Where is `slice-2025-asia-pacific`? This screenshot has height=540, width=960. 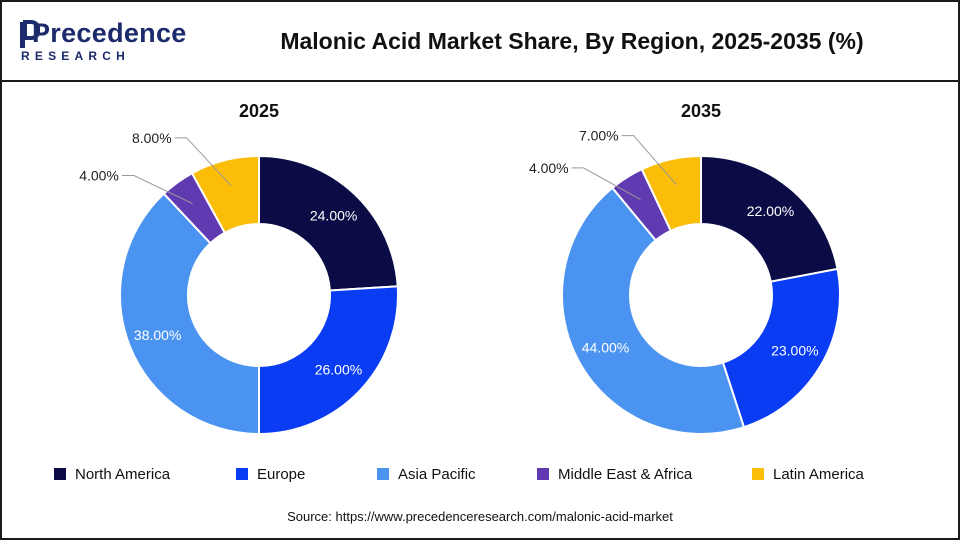 slice-2025-asia-pacific is located at coordinates (189, 314).